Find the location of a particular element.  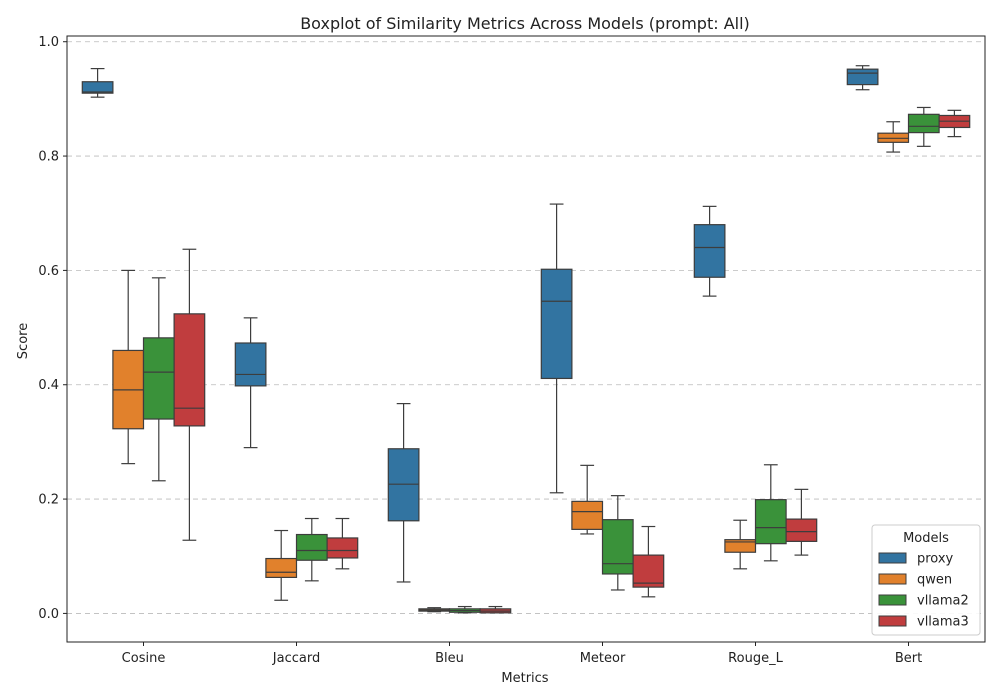

legend-item-vllama3: vllama3 is located at coordinates (923, 622).